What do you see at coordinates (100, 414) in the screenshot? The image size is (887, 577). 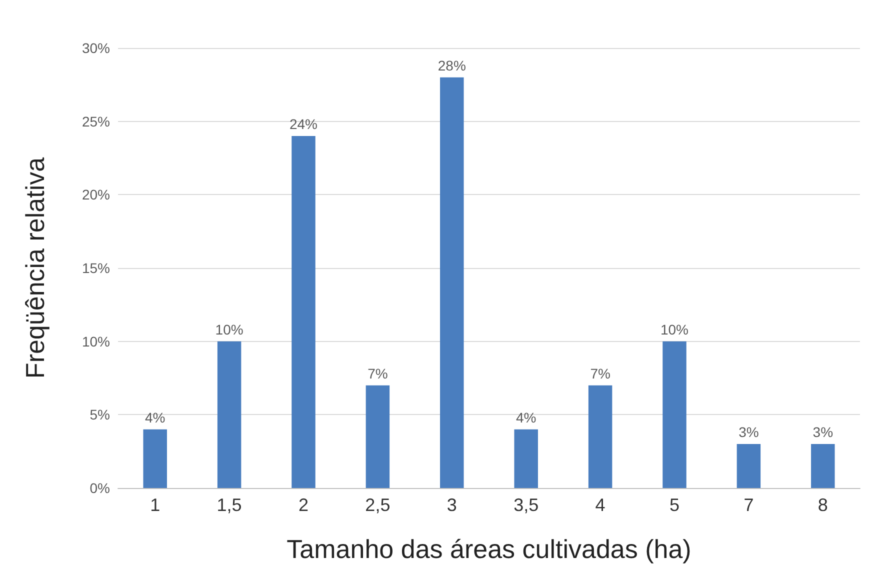 I see `y-tick-label: 5%` at bounding box center [100, 414].